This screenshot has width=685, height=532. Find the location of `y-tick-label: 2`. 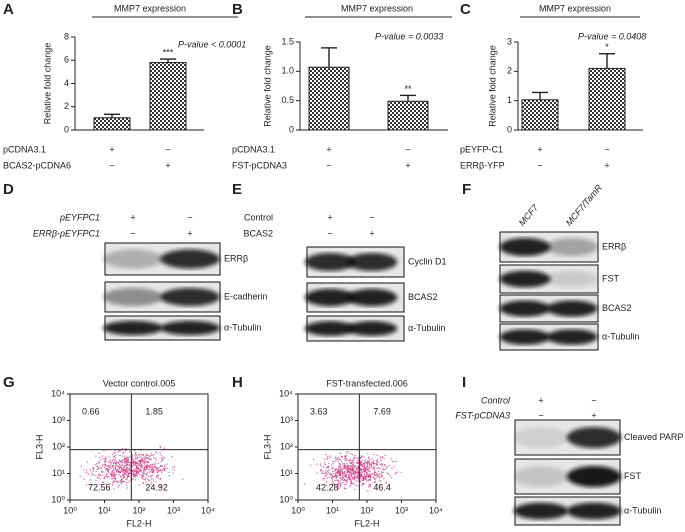

y-tick-label: 2 is located at coordinates (509, 71).